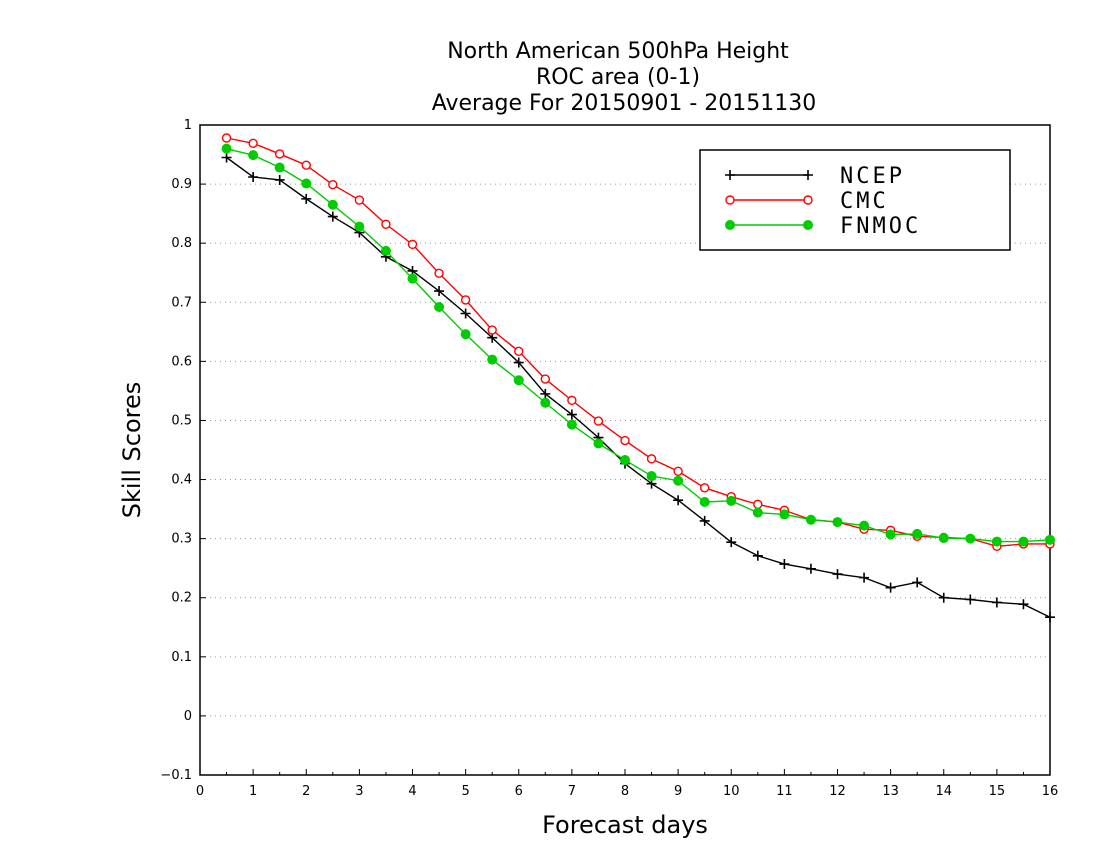 This screenshot has width=1100, height=850. I want to click on y-tick-label: 0.8, so click(181, 243).